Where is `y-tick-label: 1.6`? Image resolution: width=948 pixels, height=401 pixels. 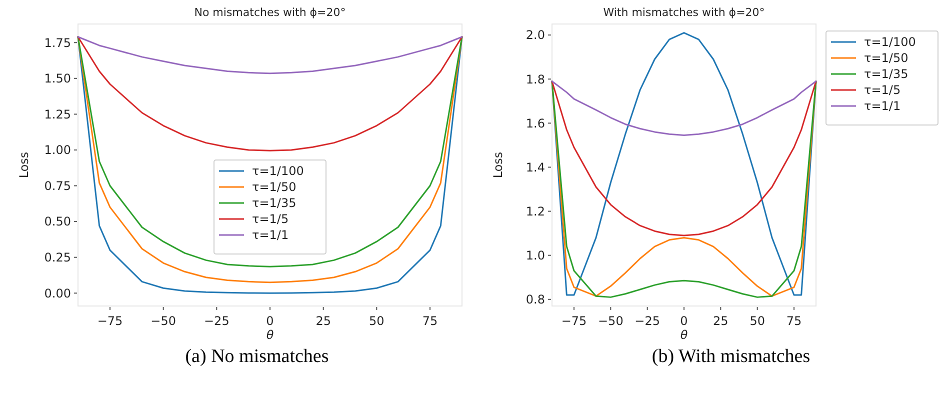 y-tick-label: 1.6 is located at coordinates (535, 123).